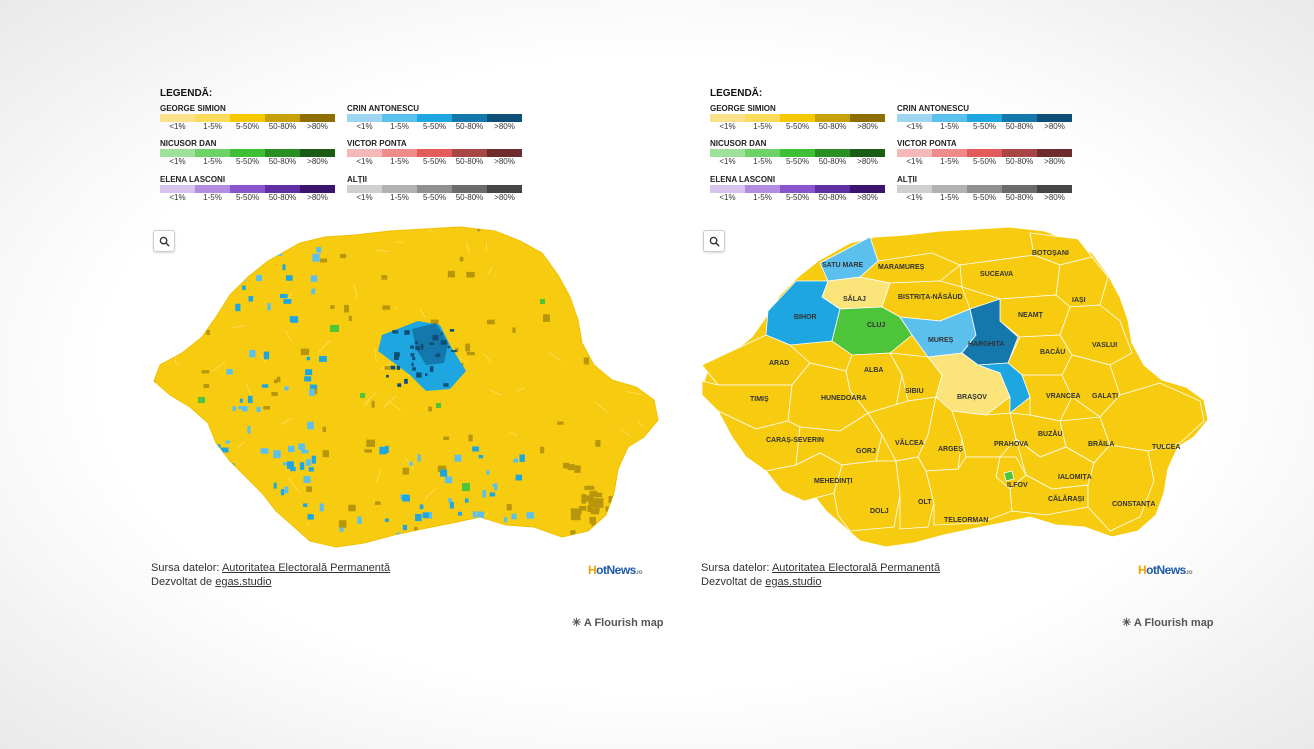  Describe the element at coordinates (1075, 477) in the screenshot. I see `county-label: IALOMIȚA` at that location.